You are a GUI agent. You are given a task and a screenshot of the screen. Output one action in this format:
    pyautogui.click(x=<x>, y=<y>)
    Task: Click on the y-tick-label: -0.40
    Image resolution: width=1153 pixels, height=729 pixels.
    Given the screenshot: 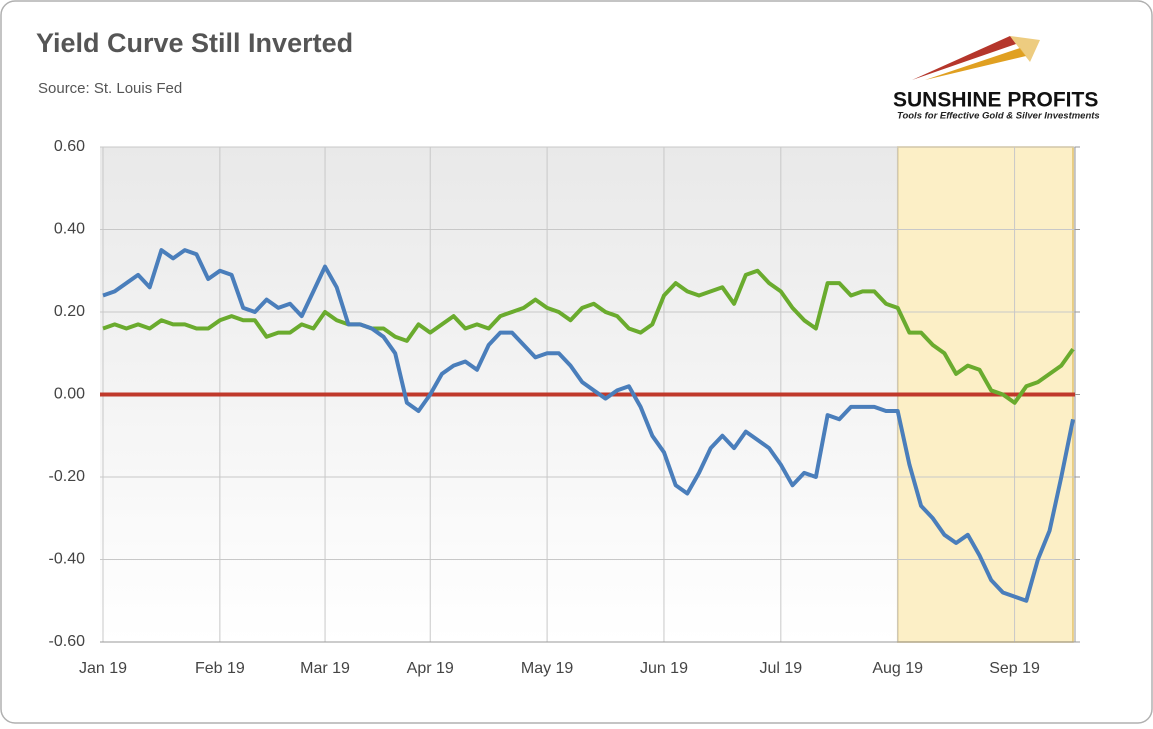 What is the action you would take?
    pyautogui.click(x=67, y=559)
    